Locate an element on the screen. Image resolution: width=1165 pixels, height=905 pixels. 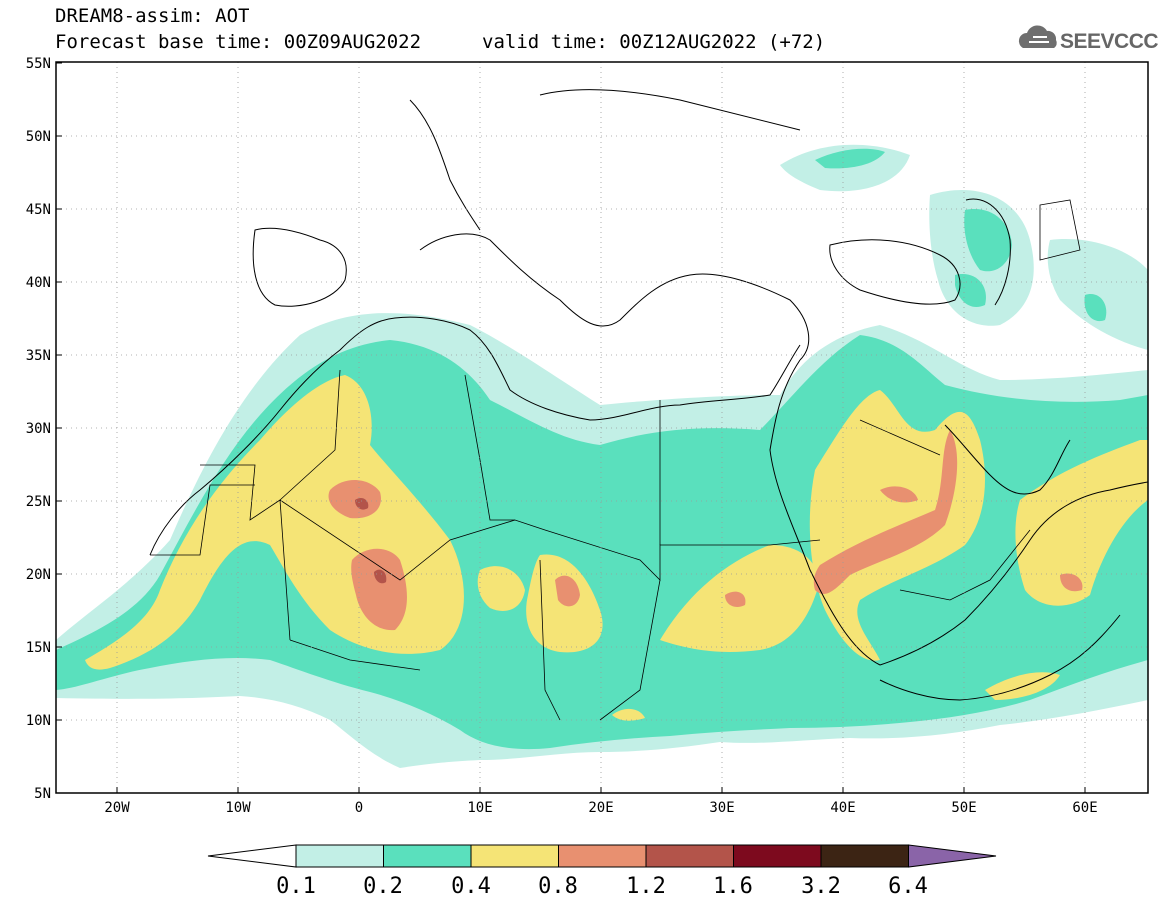
lon-tick-label: 20W is located at coordinates (117, 808).